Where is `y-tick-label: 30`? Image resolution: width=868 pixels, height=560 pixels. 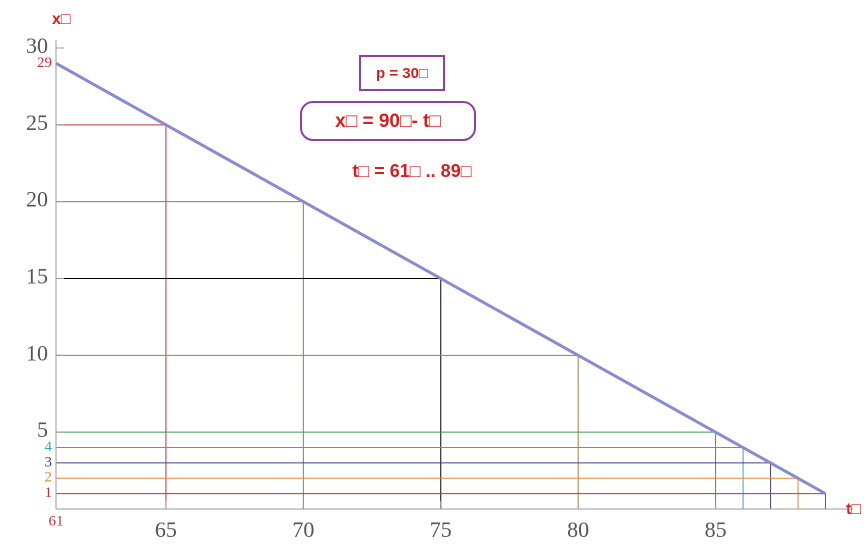 y-tick-label: 30 is located at coordinates (37, 45).